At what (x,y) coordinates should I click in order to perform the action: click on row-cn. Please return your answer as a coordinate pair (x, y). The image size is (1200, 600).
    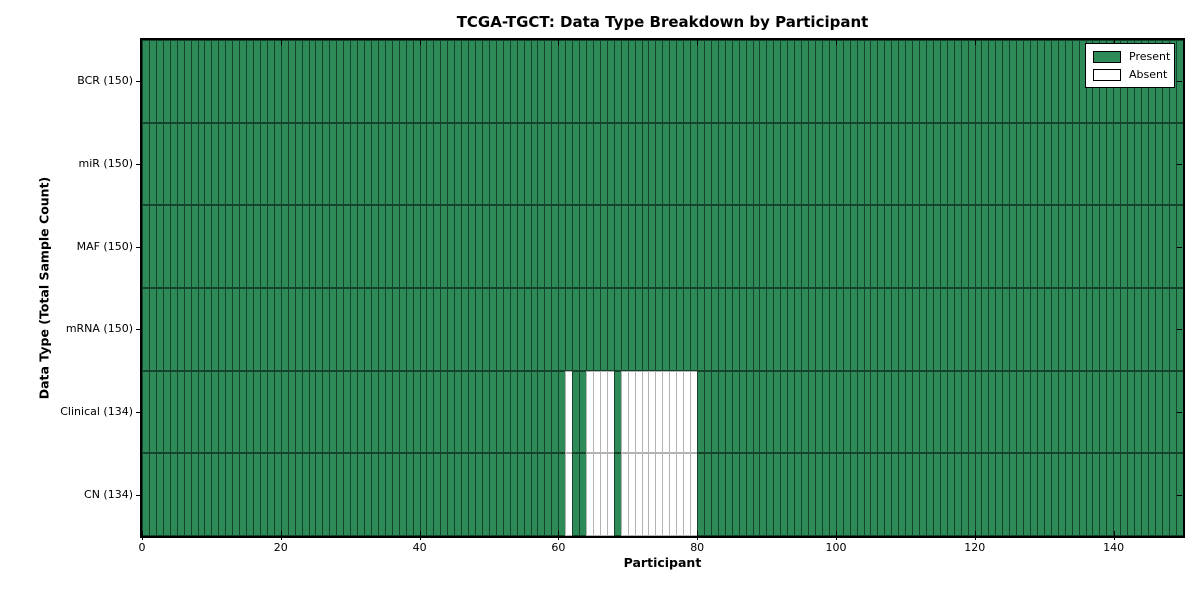
    Looking at the image, I should click on (662, 495).